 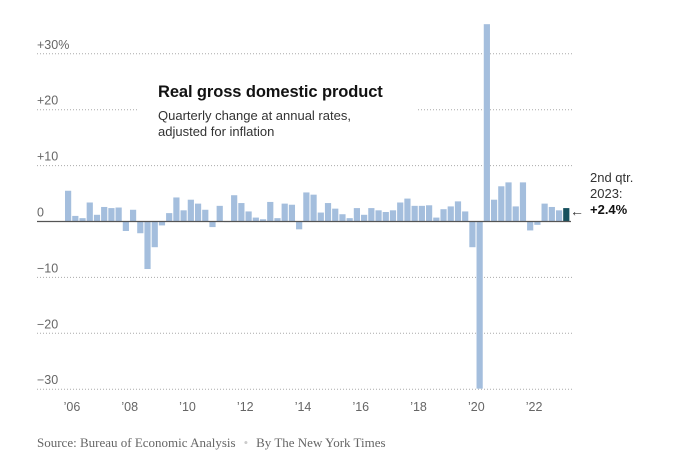 What do you see at coordinates (534, 407) in the screenshot?
I see `x-tick-label: ’22` at bounding box center [534, 407].